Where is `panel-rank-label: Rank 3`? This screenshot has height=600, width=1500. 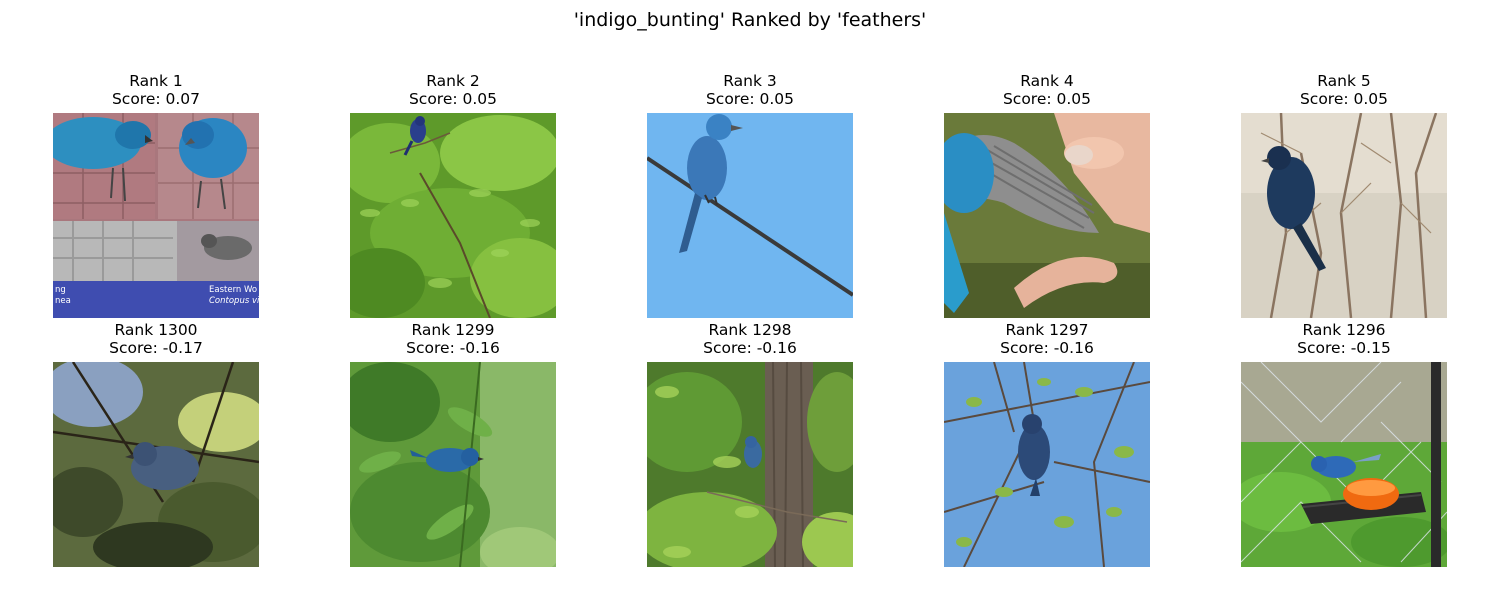
panel-rank-label: Rank 3 is located at coordinates (750, 81).